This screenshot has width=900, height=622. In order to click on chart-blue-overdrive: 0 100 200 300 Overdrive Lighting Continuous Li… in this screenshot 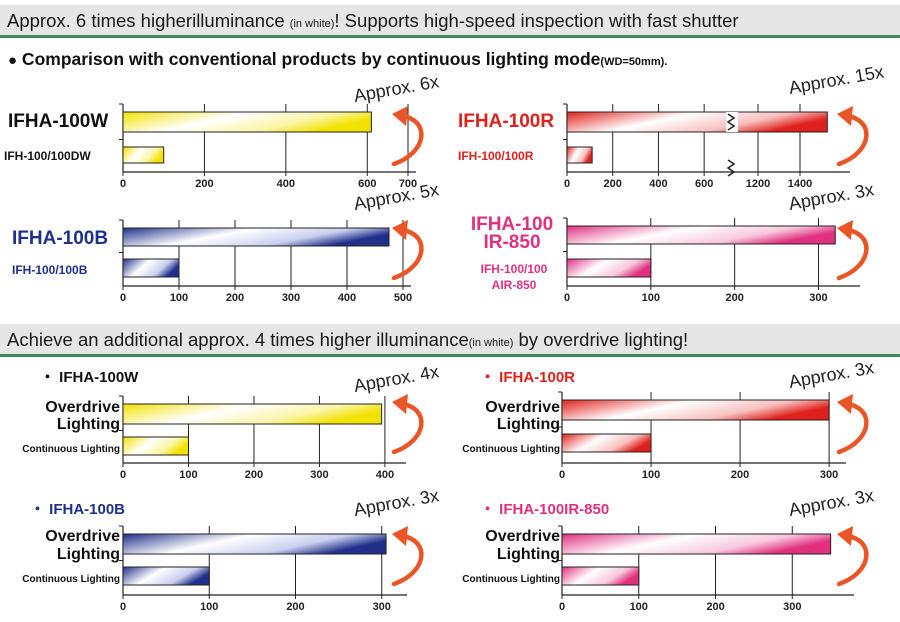, I will do `click(225, 552)`.